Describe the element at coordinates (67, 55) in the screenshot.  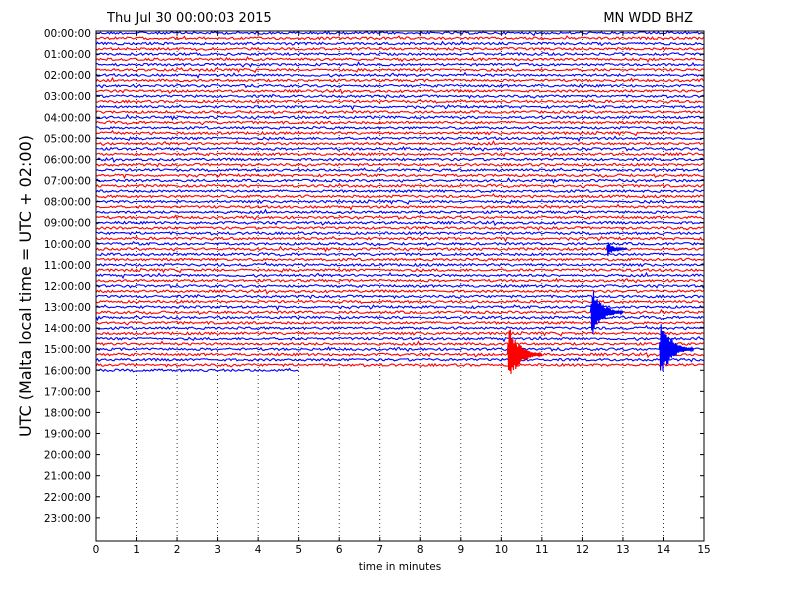
I see `y-tick-label: 01:00:00` at that location.